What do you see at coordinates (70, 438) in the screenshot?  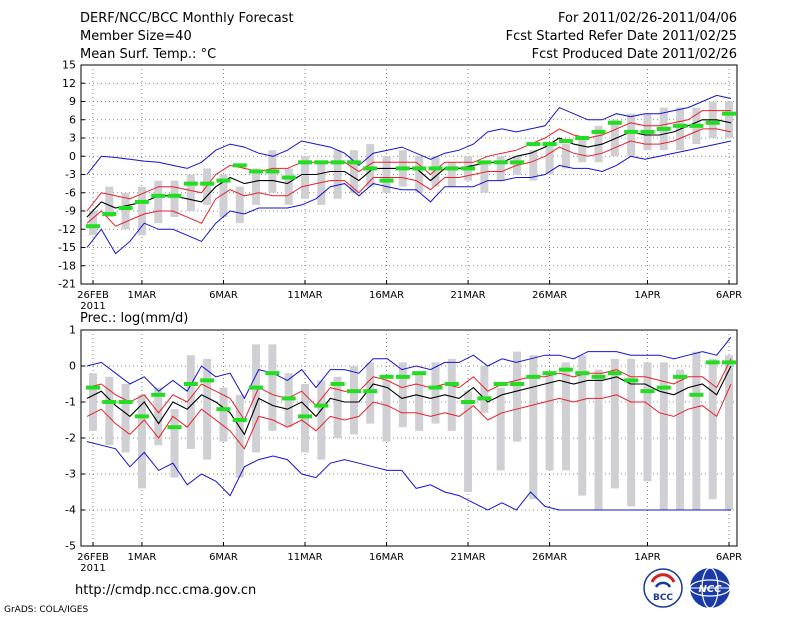 I see `prec-ytick-label: -2` at bounding box center [70, 438].